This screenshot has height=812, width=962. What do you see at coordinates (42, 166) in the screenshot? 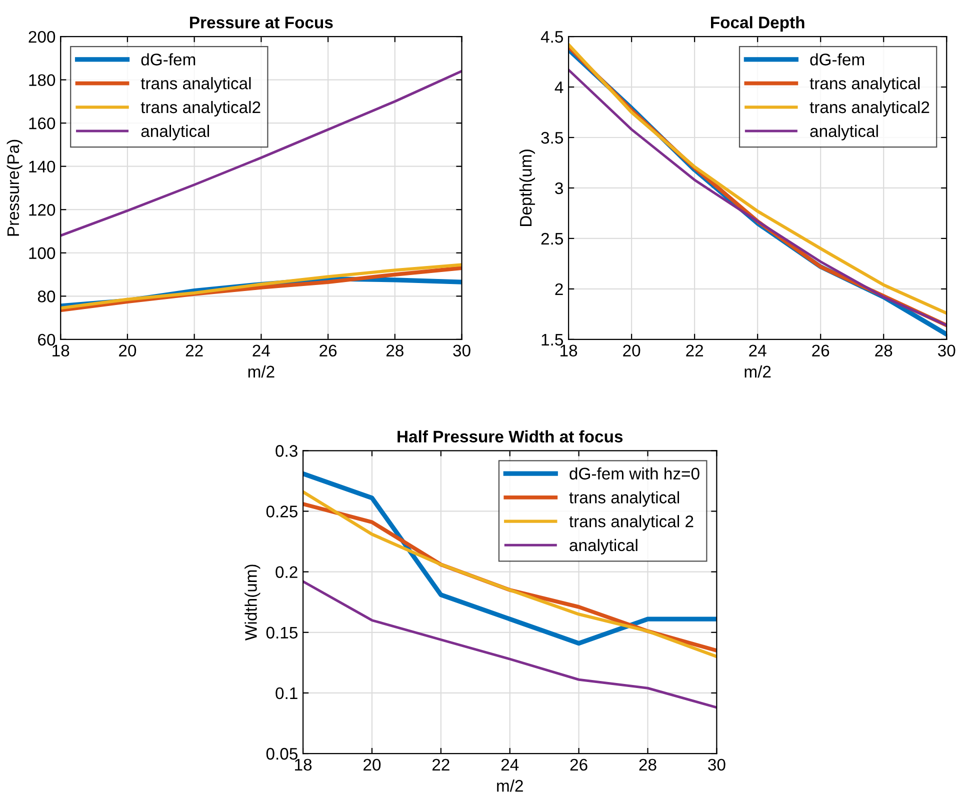
I see `y-tick-label: 140` at bounding box center [42, 166].